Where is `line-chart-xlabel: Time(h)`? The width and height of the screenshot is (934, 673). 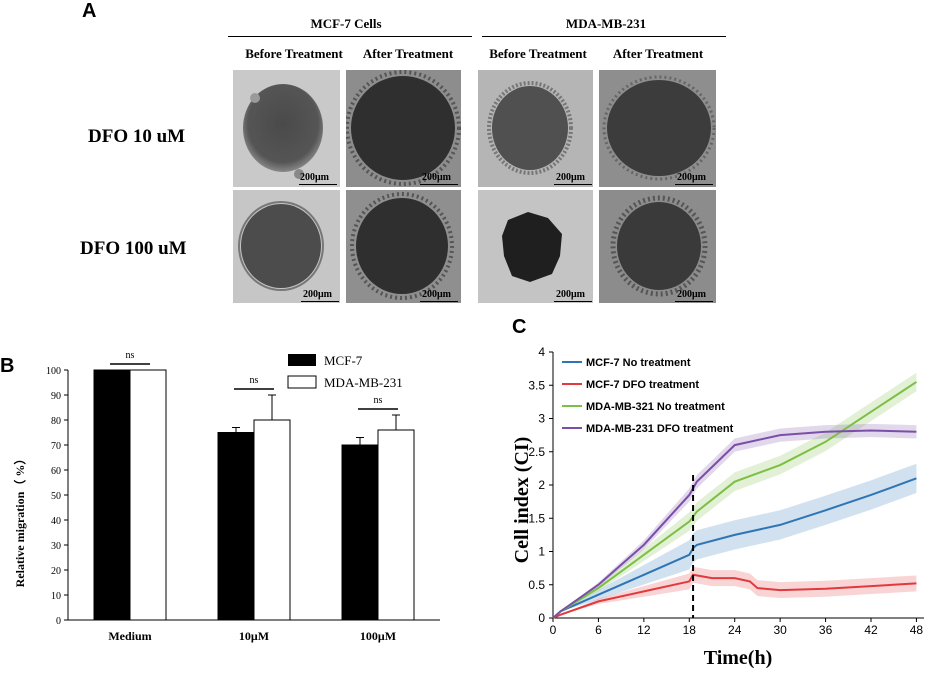
line-chart-xlabel: Time(h) is located at coordinates (738, 658).